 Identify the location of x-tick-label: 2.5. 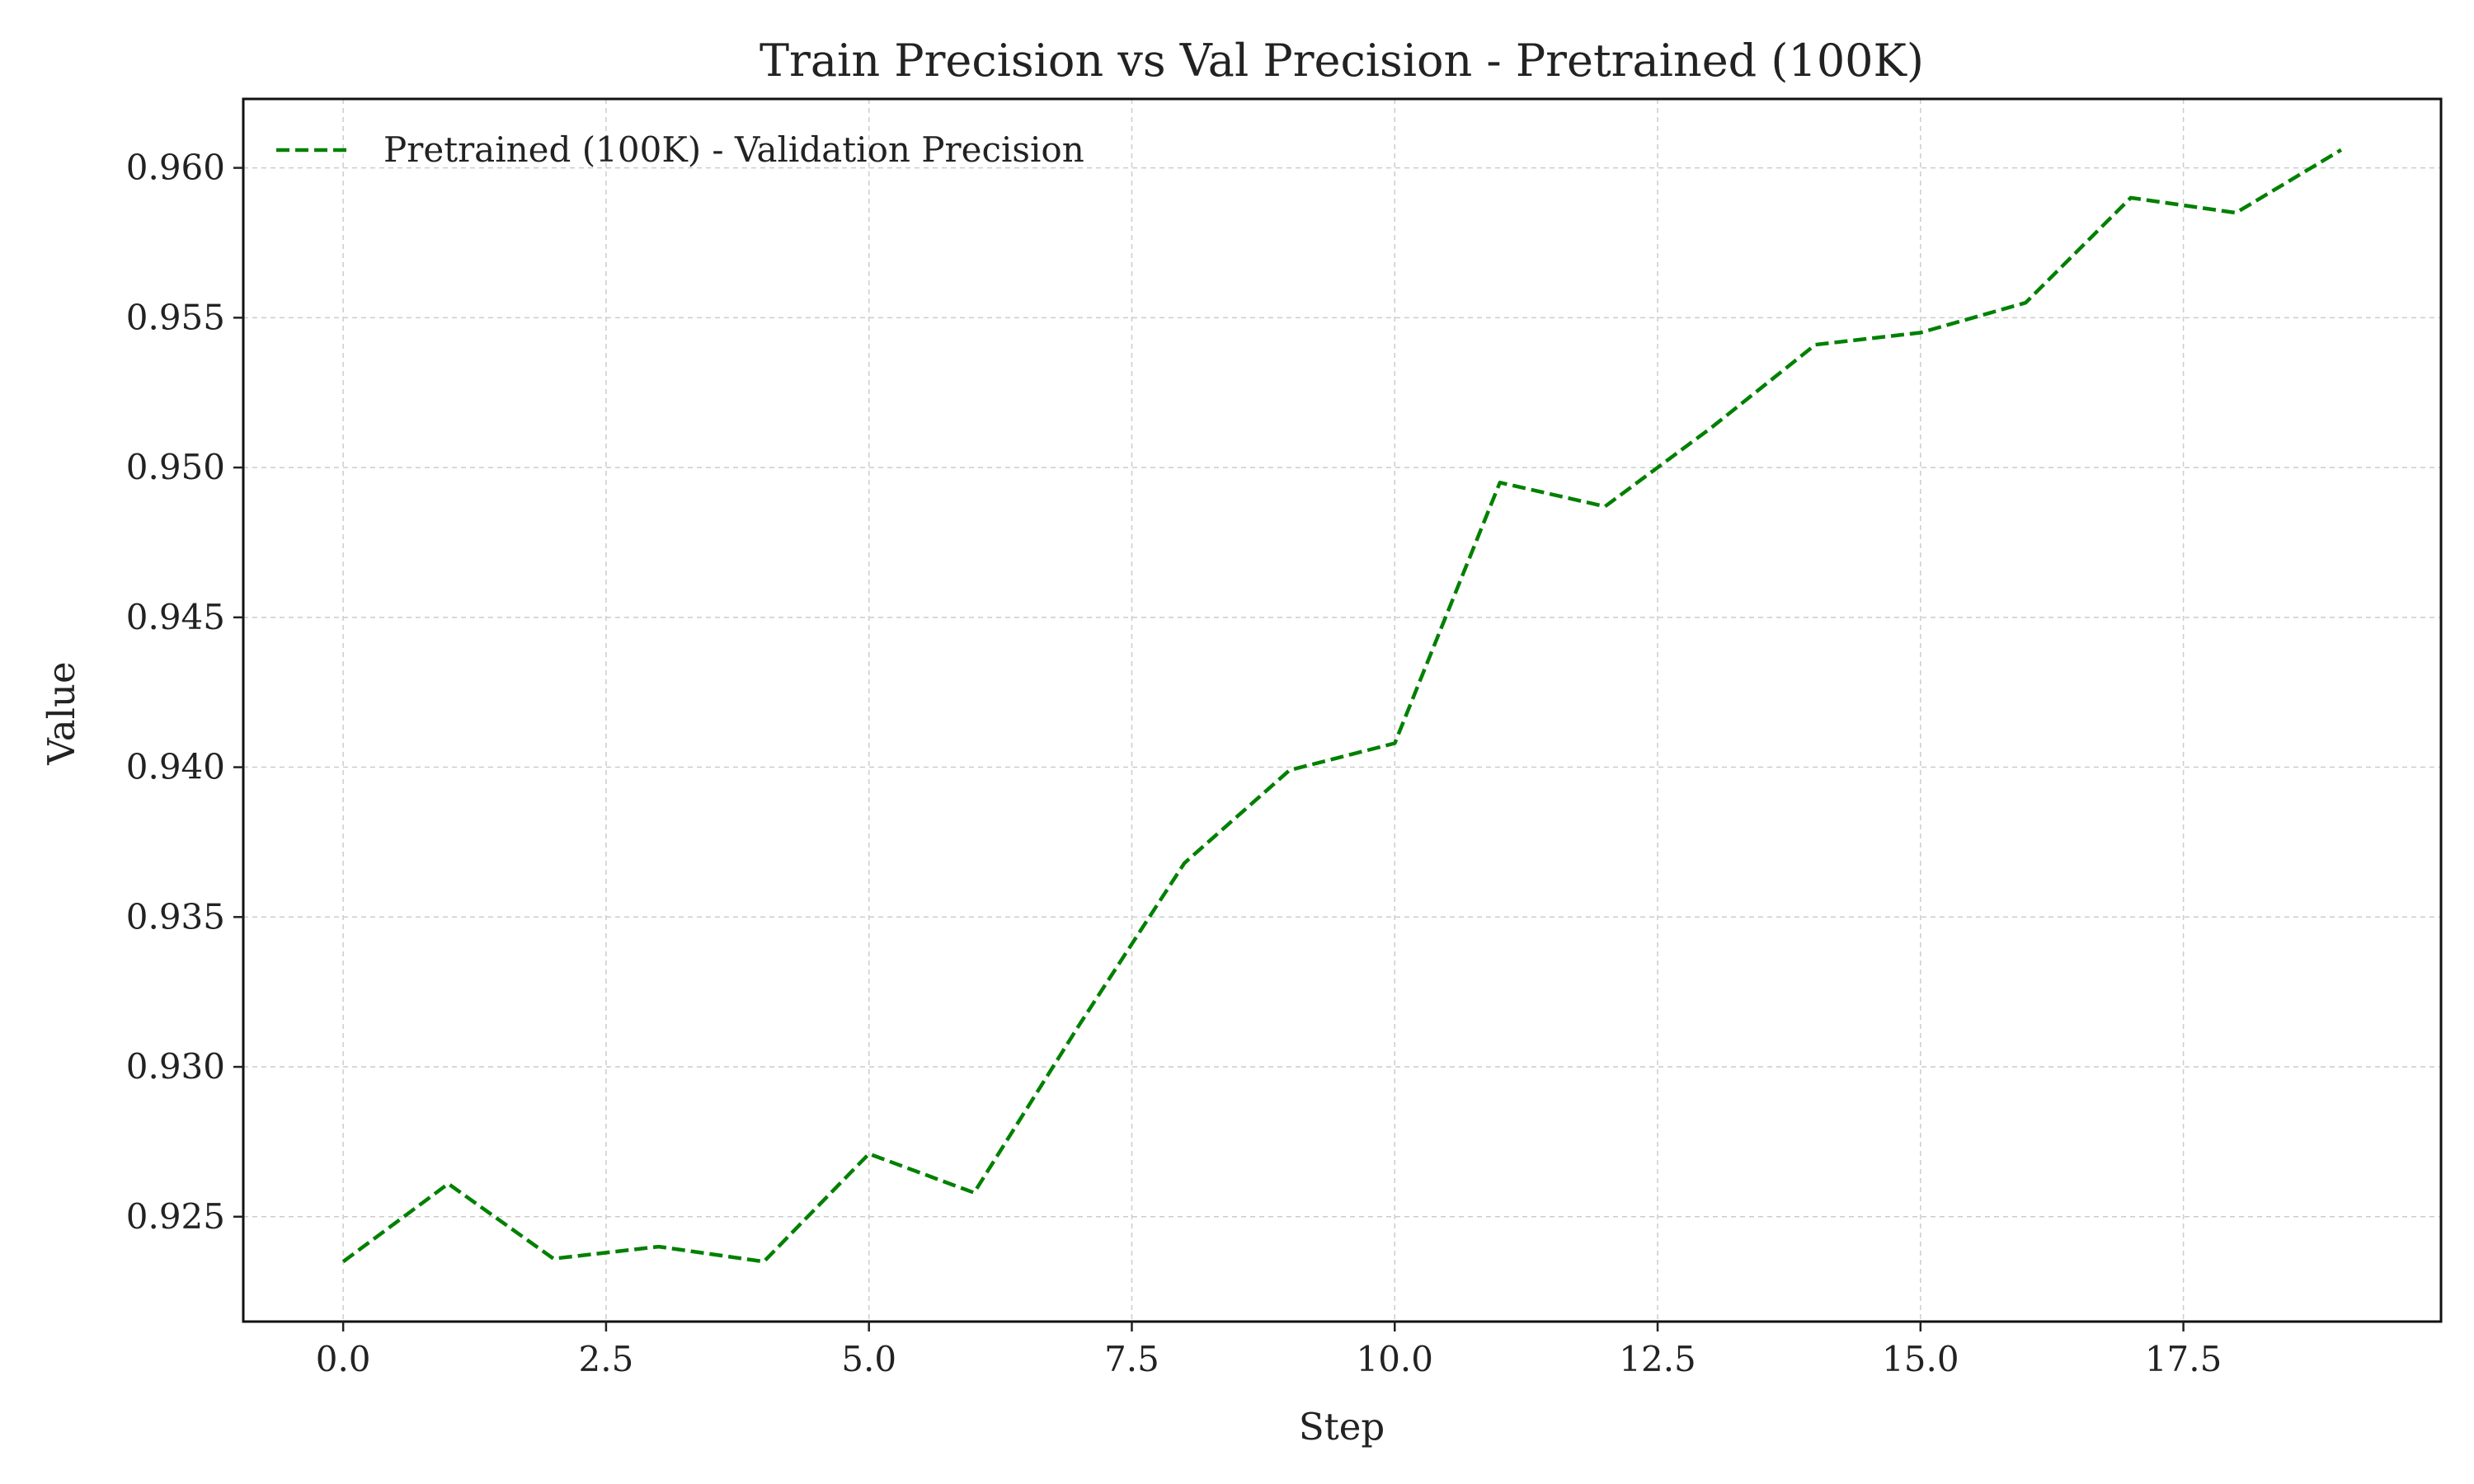
(606, 1359).